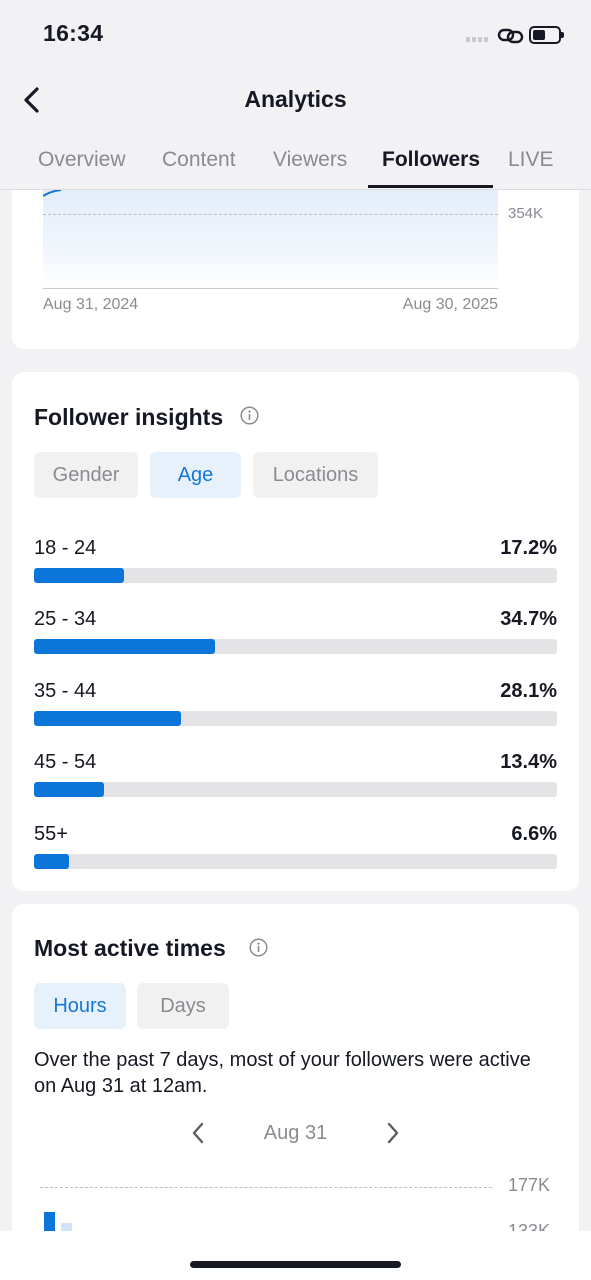  I want to click on chart-y-label: 354K, so click(526, 213).